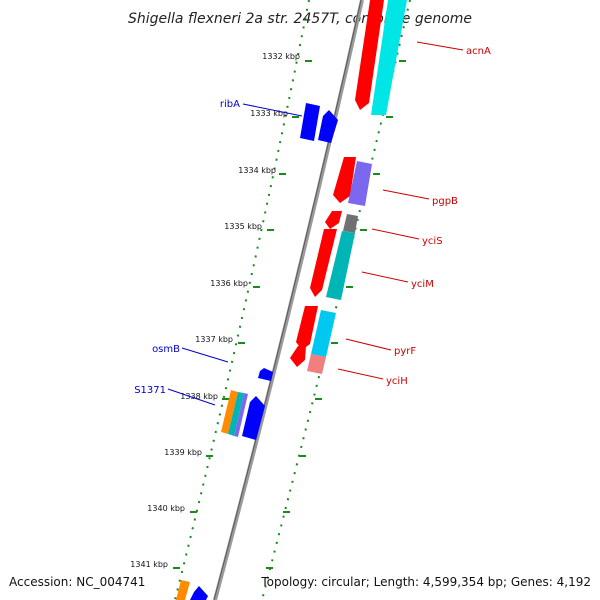 This screenshot has width=600, height=600. I want to click on gene-ribA-a, so click(310, 122).